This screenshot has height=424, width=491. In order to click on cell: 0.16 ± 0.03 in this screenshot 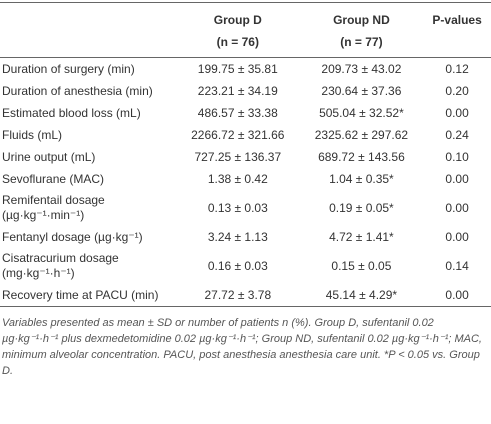, I will do `click(237, 265)`.